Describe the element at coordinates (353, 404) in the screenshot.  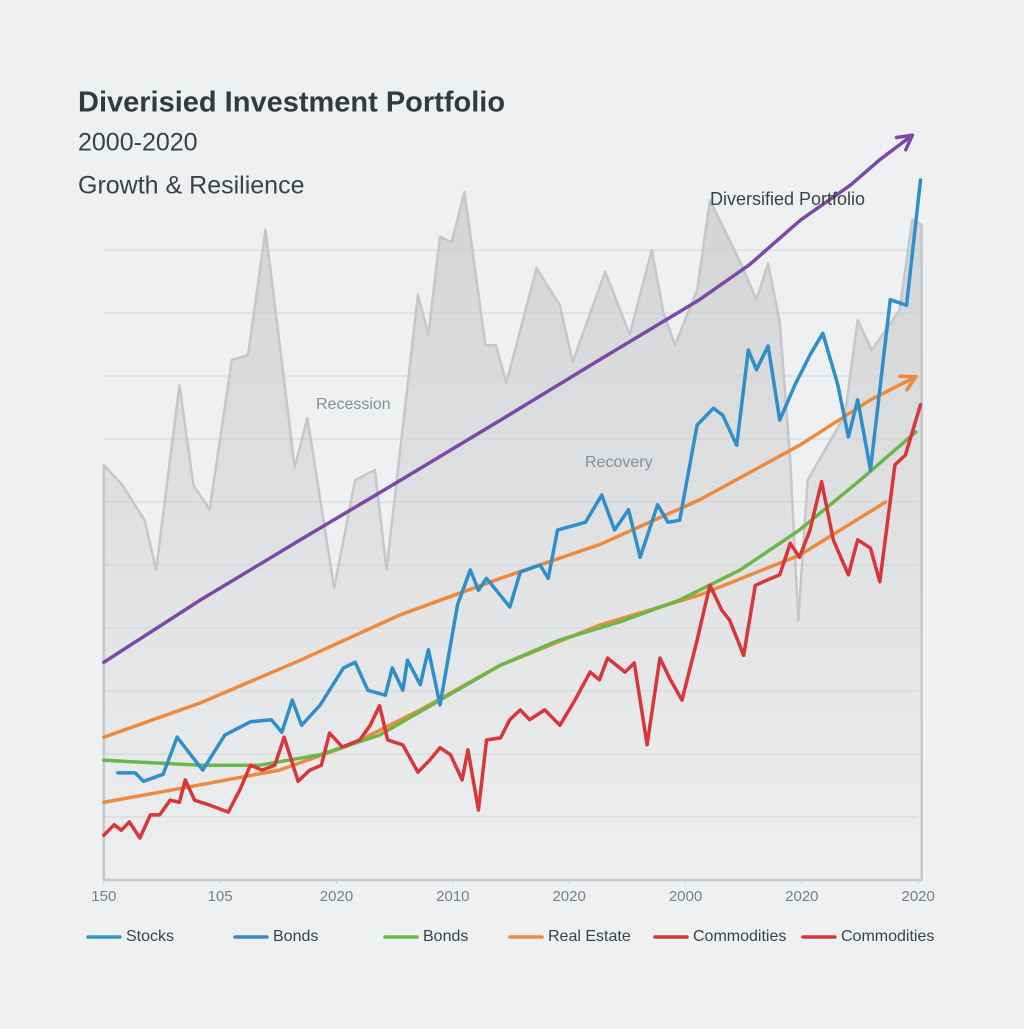
I see `annotation: Recession` at that location.